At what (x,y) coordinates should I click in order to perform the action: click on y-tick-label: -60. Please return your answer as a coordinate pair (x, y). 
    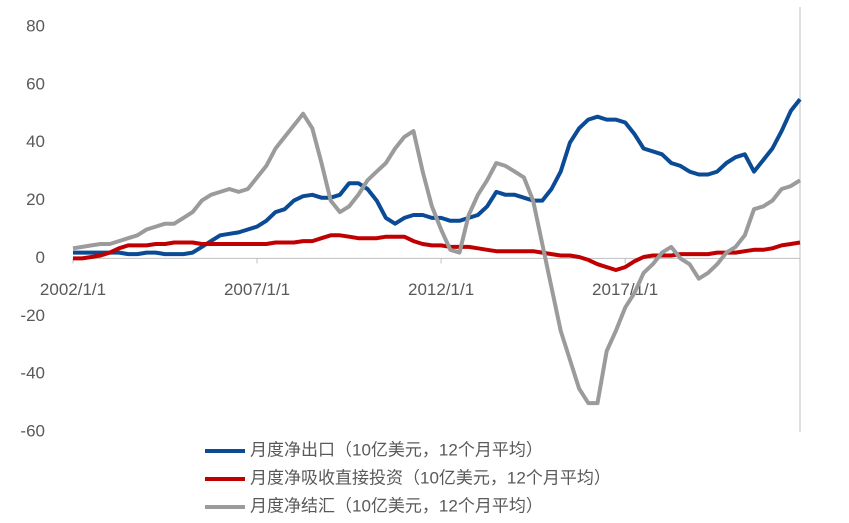
    Looking at the image, I should click on (32, 430).